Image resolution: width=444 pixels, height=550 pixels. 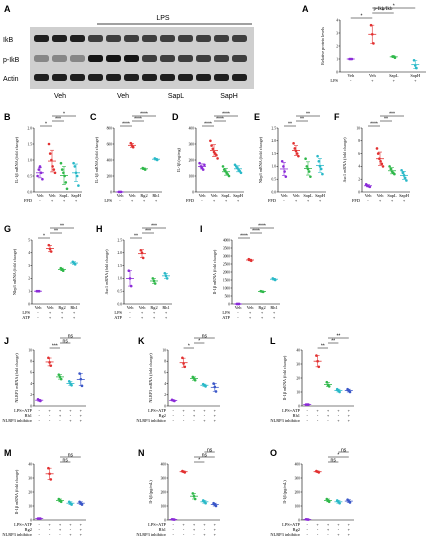 What do you see at coordinates (337, 46) in the screenshot?
I see `y-tick-label: 2` at bounding box center [337, 46].